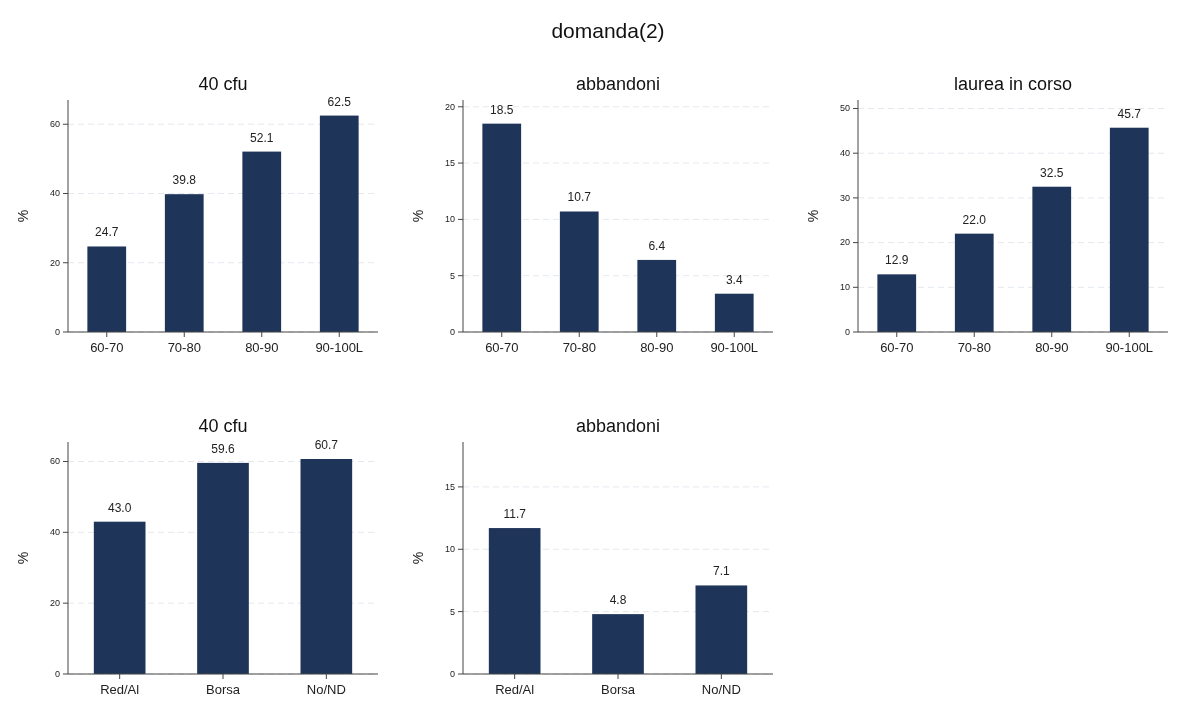 The width and height of the screenshot is (1192, 708). Describe the element at coordinates (502, 109) in the screenshot. I see `data-label: 18.5` at that location.